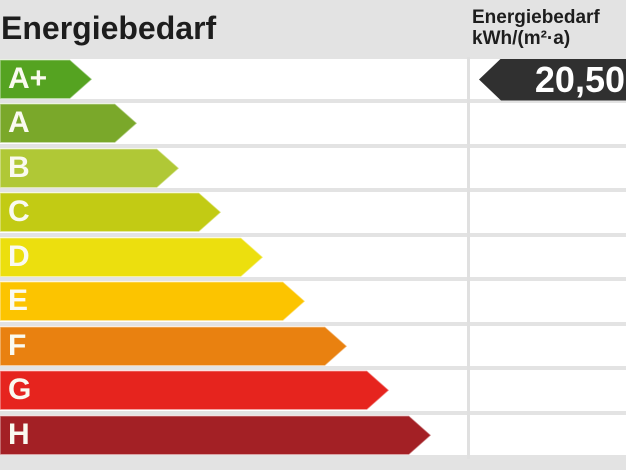 This screenshot has height=470, width=626. I want to click on class-label: F, so click(17, 345).